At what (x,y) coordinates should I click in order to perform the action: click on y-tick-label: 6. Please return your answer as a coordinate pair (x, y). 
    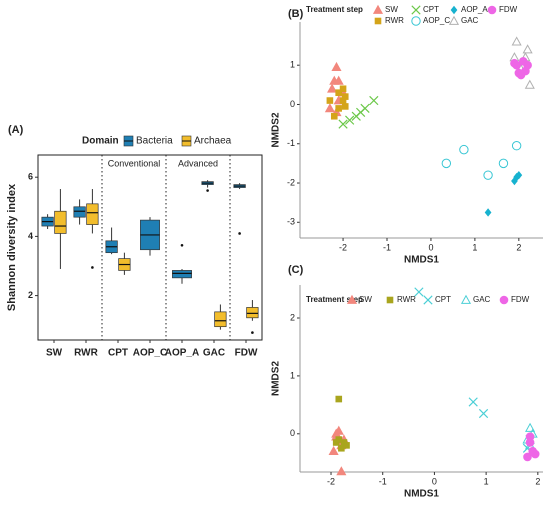
    Looking at the image, I should click on (30, 177).